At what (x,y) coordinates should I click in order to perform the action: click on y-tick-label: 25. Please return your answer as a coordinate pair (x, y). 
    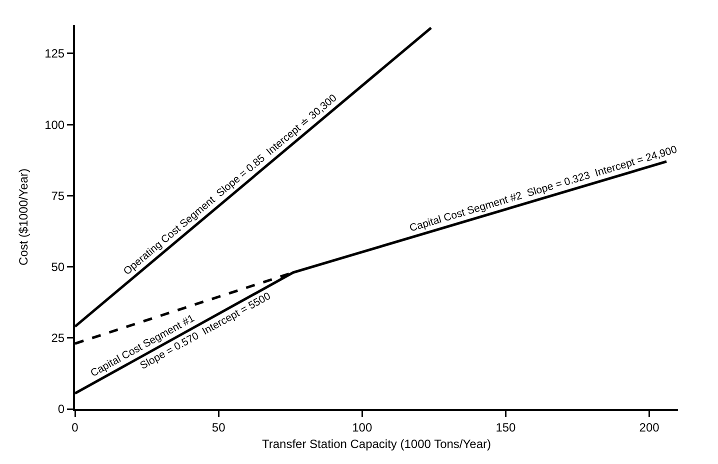
    Looking at the image, I should click on (58, 338).